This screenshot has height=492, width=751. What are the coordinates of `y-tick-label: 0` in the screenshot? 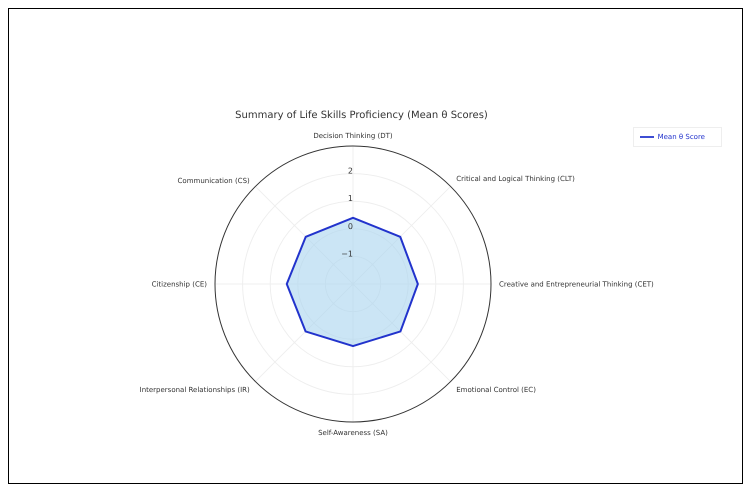 It's located at (350, 226).